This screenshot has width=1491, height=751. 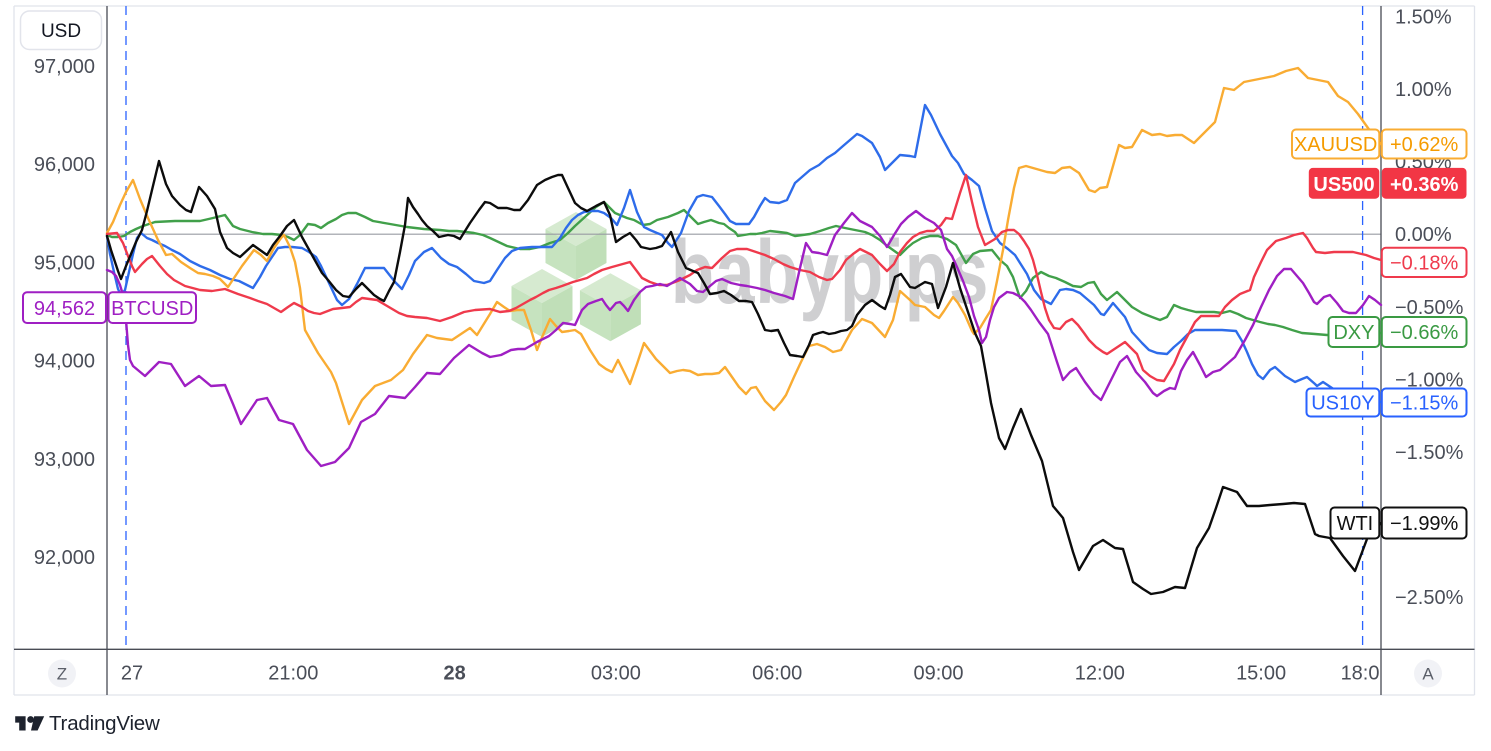 I want to click on svg-text: −1.00%, so click(x=1429, y=380).